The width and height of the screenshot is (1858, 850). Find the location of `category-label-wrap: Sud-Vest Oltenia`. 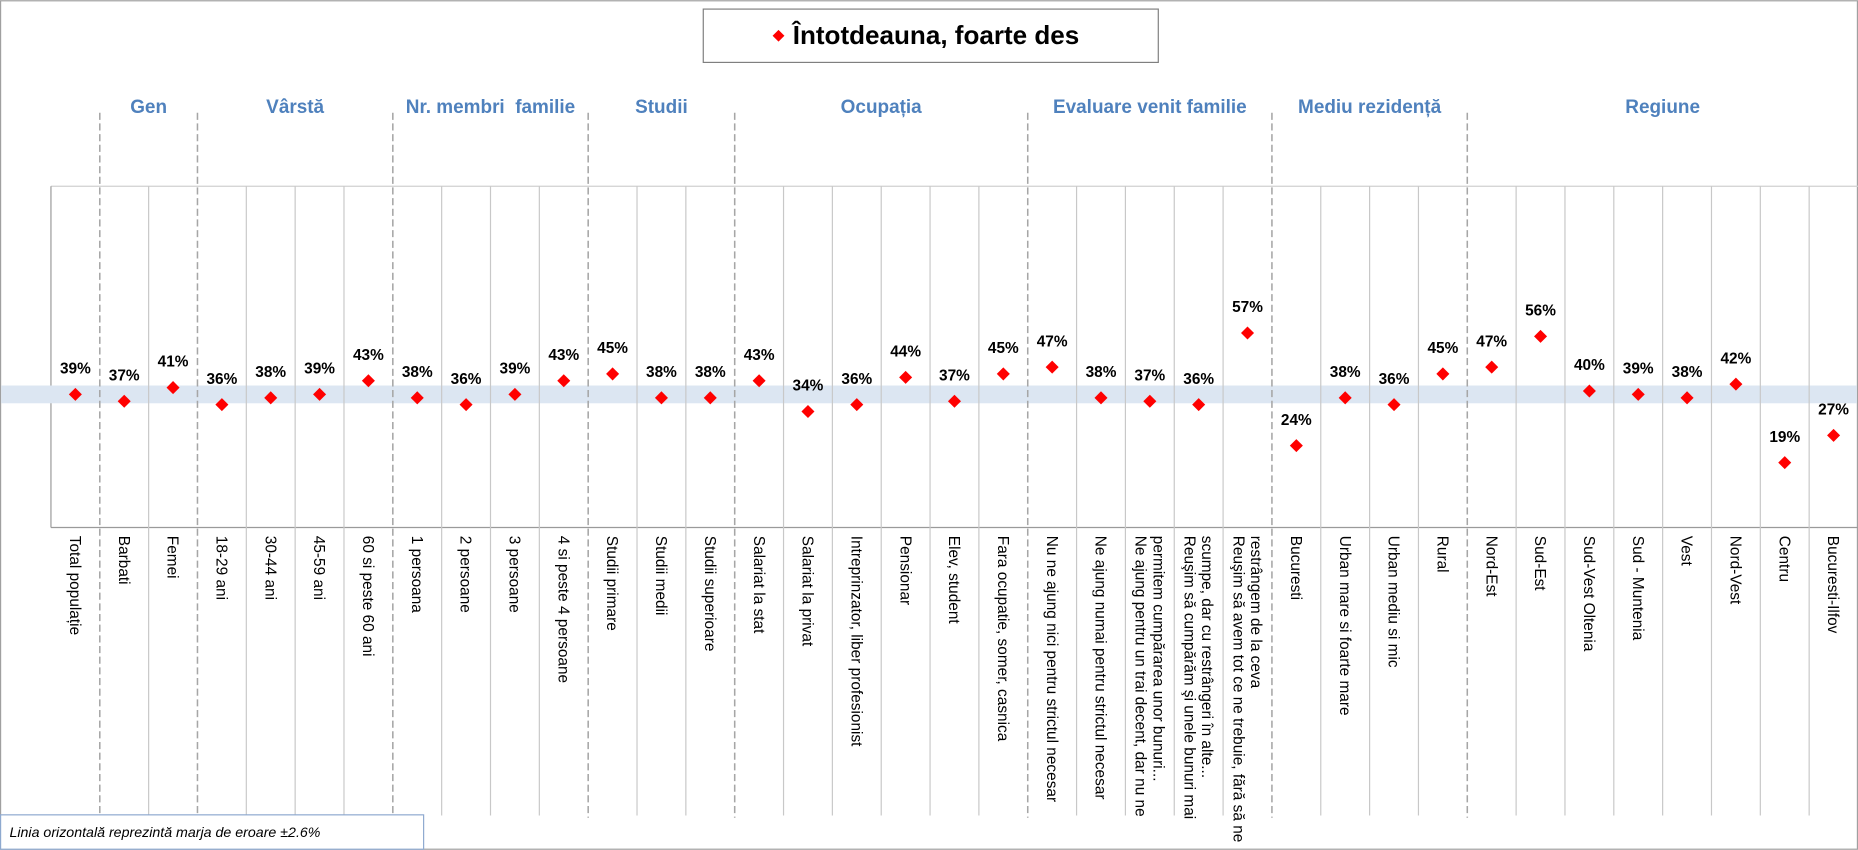

category-label-wrap: Sud-Vest Oltenia is located at coordinates (1589, 692).